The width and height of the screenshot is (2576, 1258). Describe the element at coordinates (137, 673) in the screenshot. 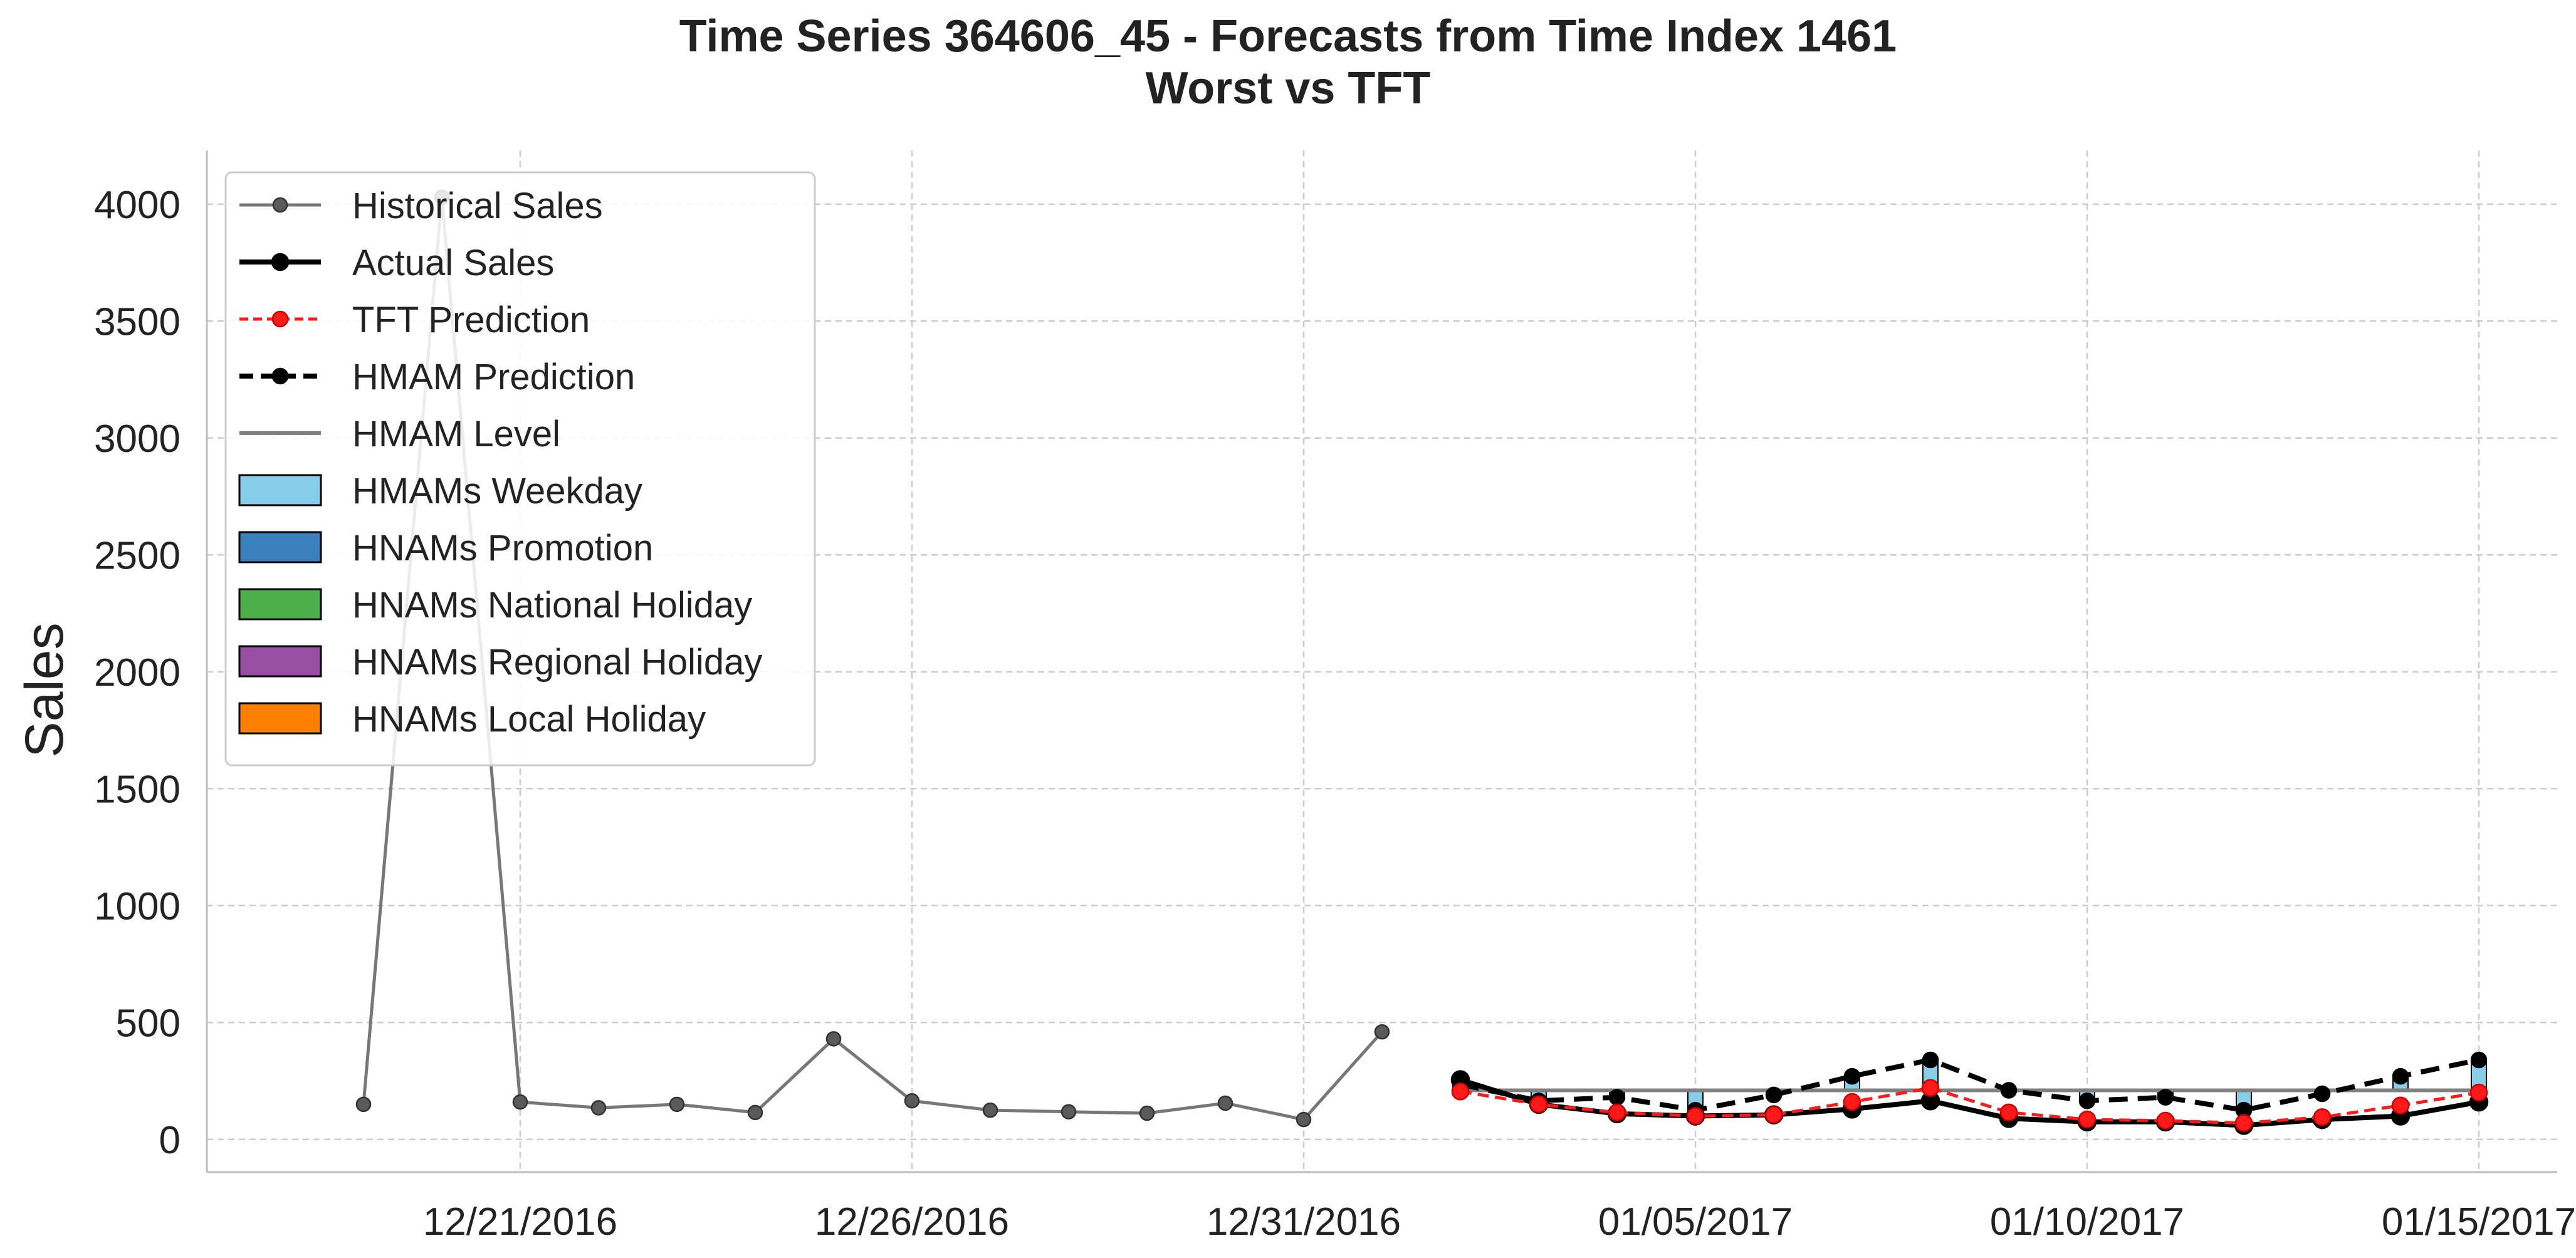

I see `y-tick-label: 2000` at that location.